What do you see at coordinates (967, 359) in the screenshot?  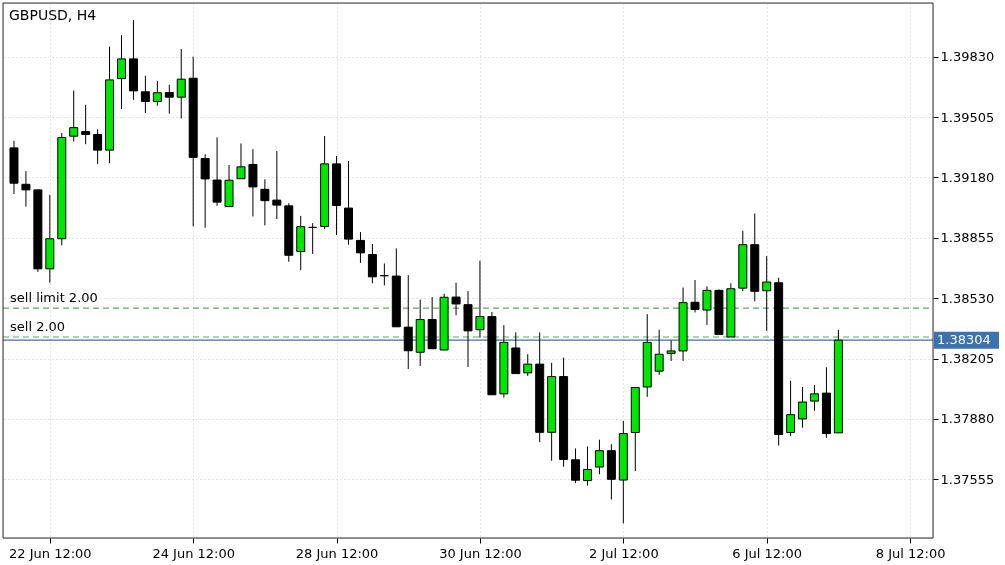 I see `y-tick-label: 1.38205` at bounding box center [967, 359].